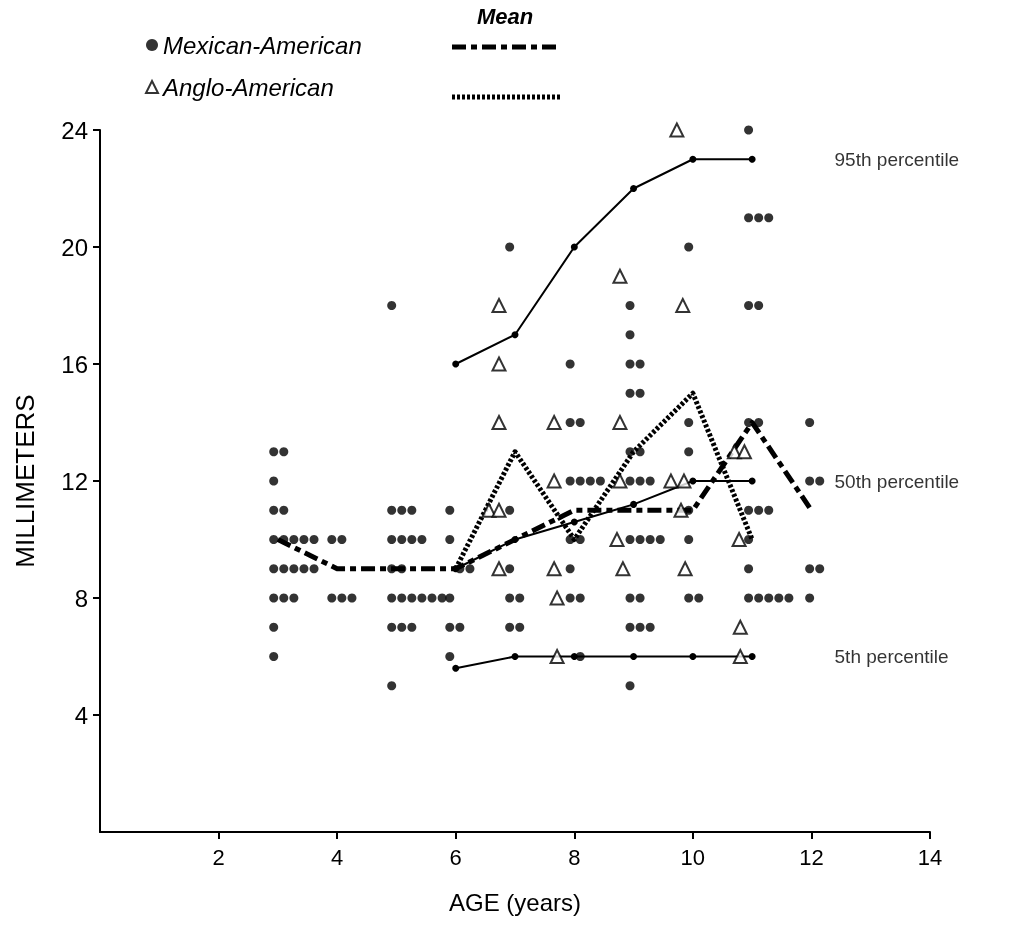 This screenshot has width=1021, height=952. What do you see at coordinates (693, 857) in the screenshot?
I see `x-tick-label: 10` at bounding box center [693, 857].